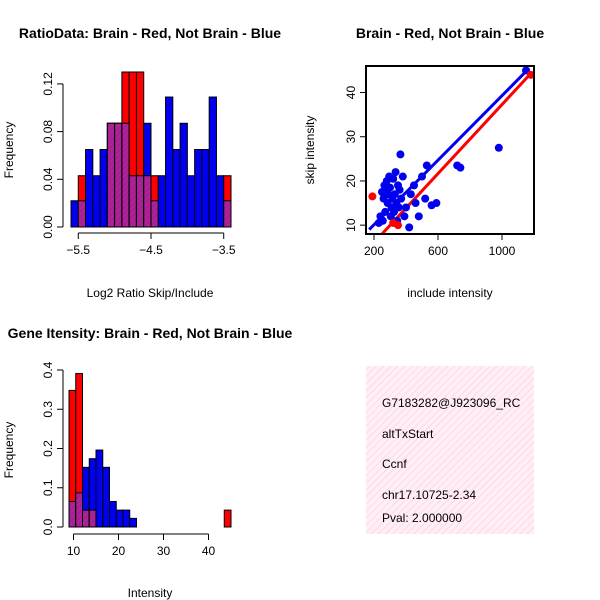 This screenshot has width=600, height=600. What do you see at coordinates (227, 518) in the screenshot?
I see `brain-bar` at bounding box center [227, 518].